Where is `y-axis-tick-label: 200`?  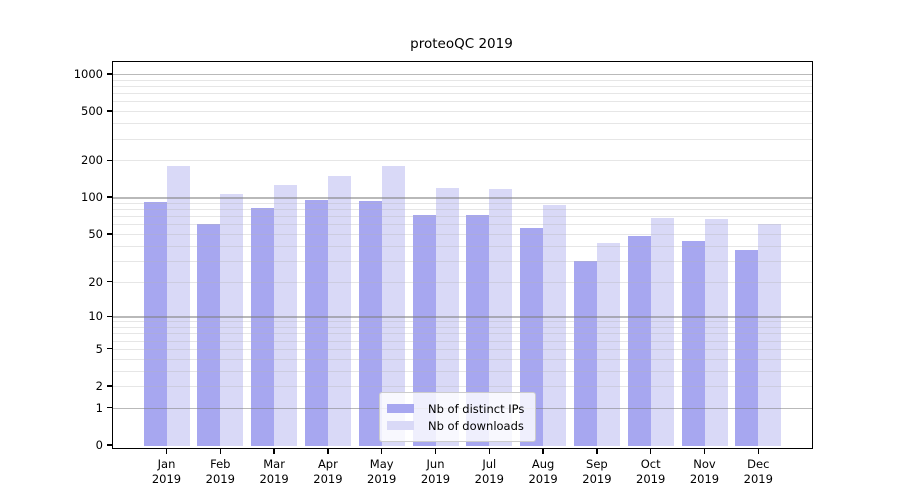
y-axis-tick-label: 200 is located at coordinates (92, 160).